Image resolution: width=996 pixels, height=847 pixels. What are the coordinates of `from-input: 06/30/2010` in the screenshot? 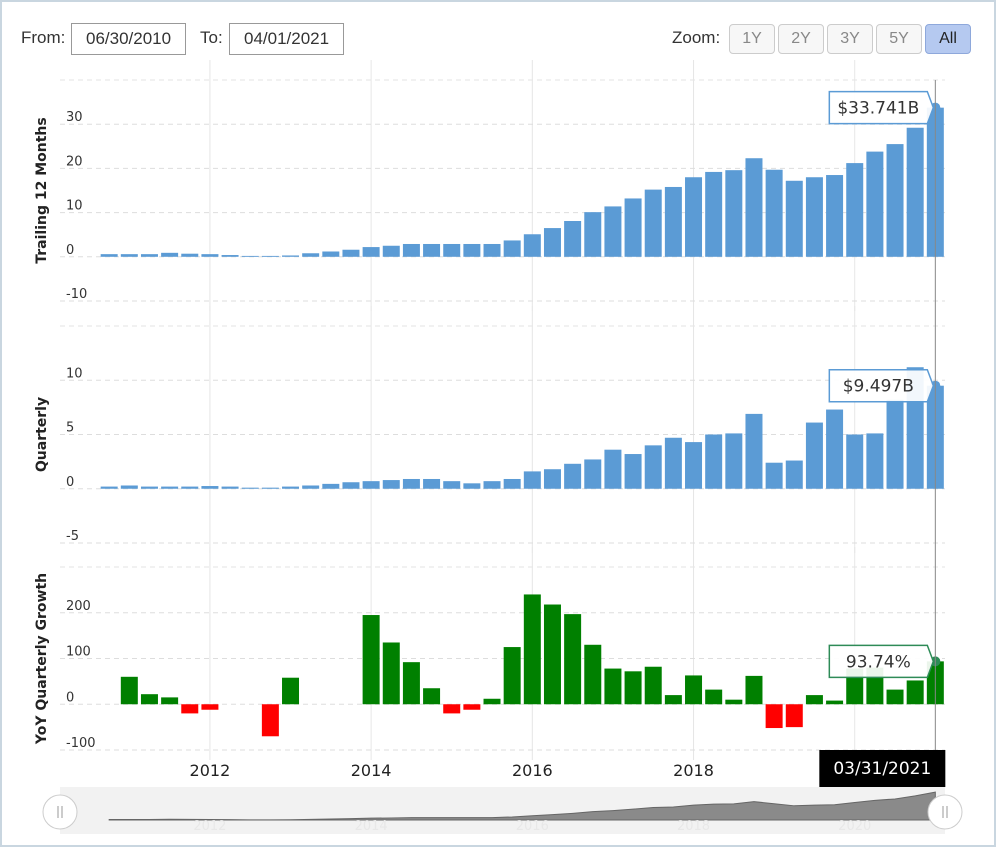 It's located at (129, 39).